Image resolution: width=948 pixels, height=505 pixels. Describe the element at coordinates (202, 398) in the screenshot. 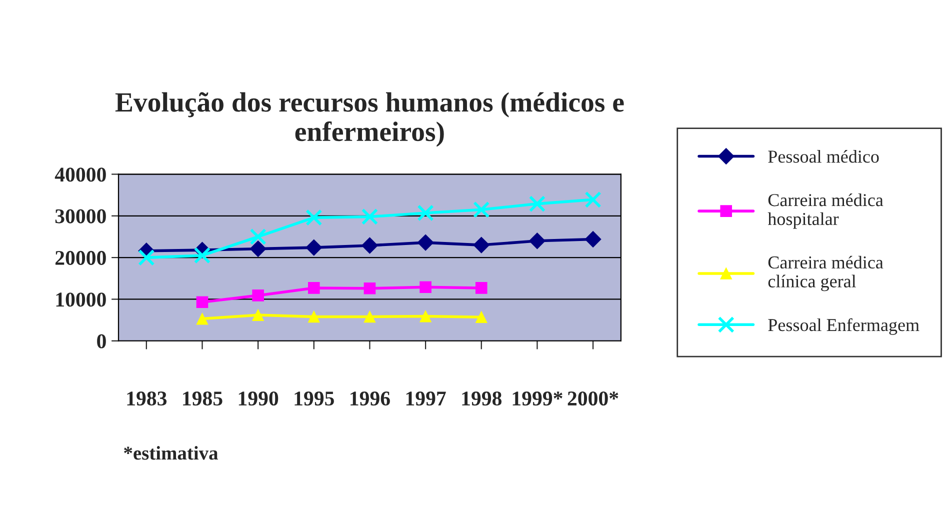

I see `x-tick-label: 1985` at that location.